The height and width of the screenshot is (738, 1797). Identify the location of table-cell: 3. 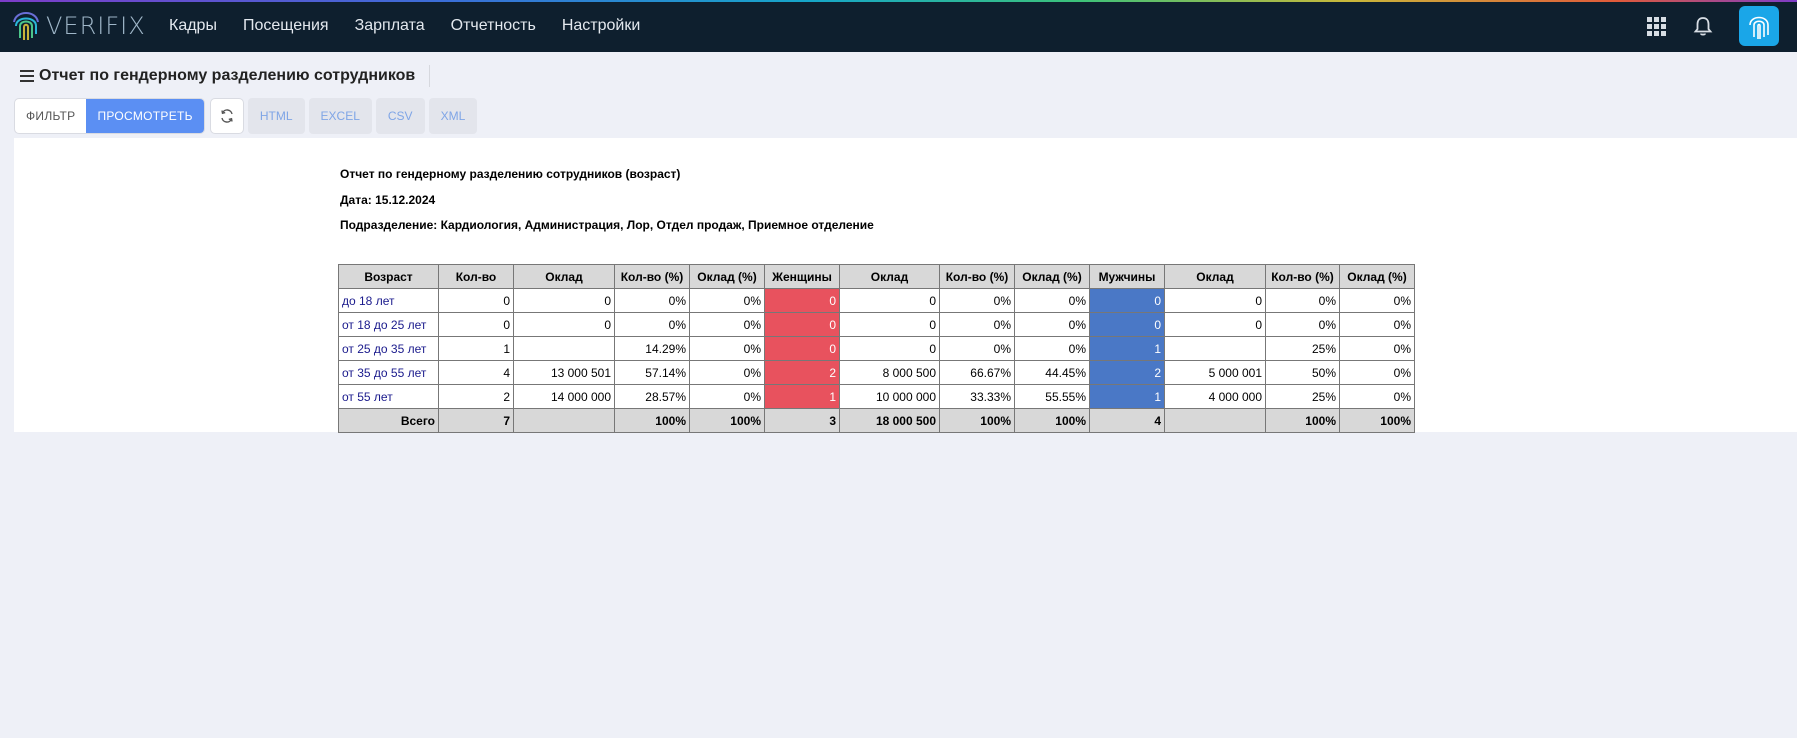
(802, 420).